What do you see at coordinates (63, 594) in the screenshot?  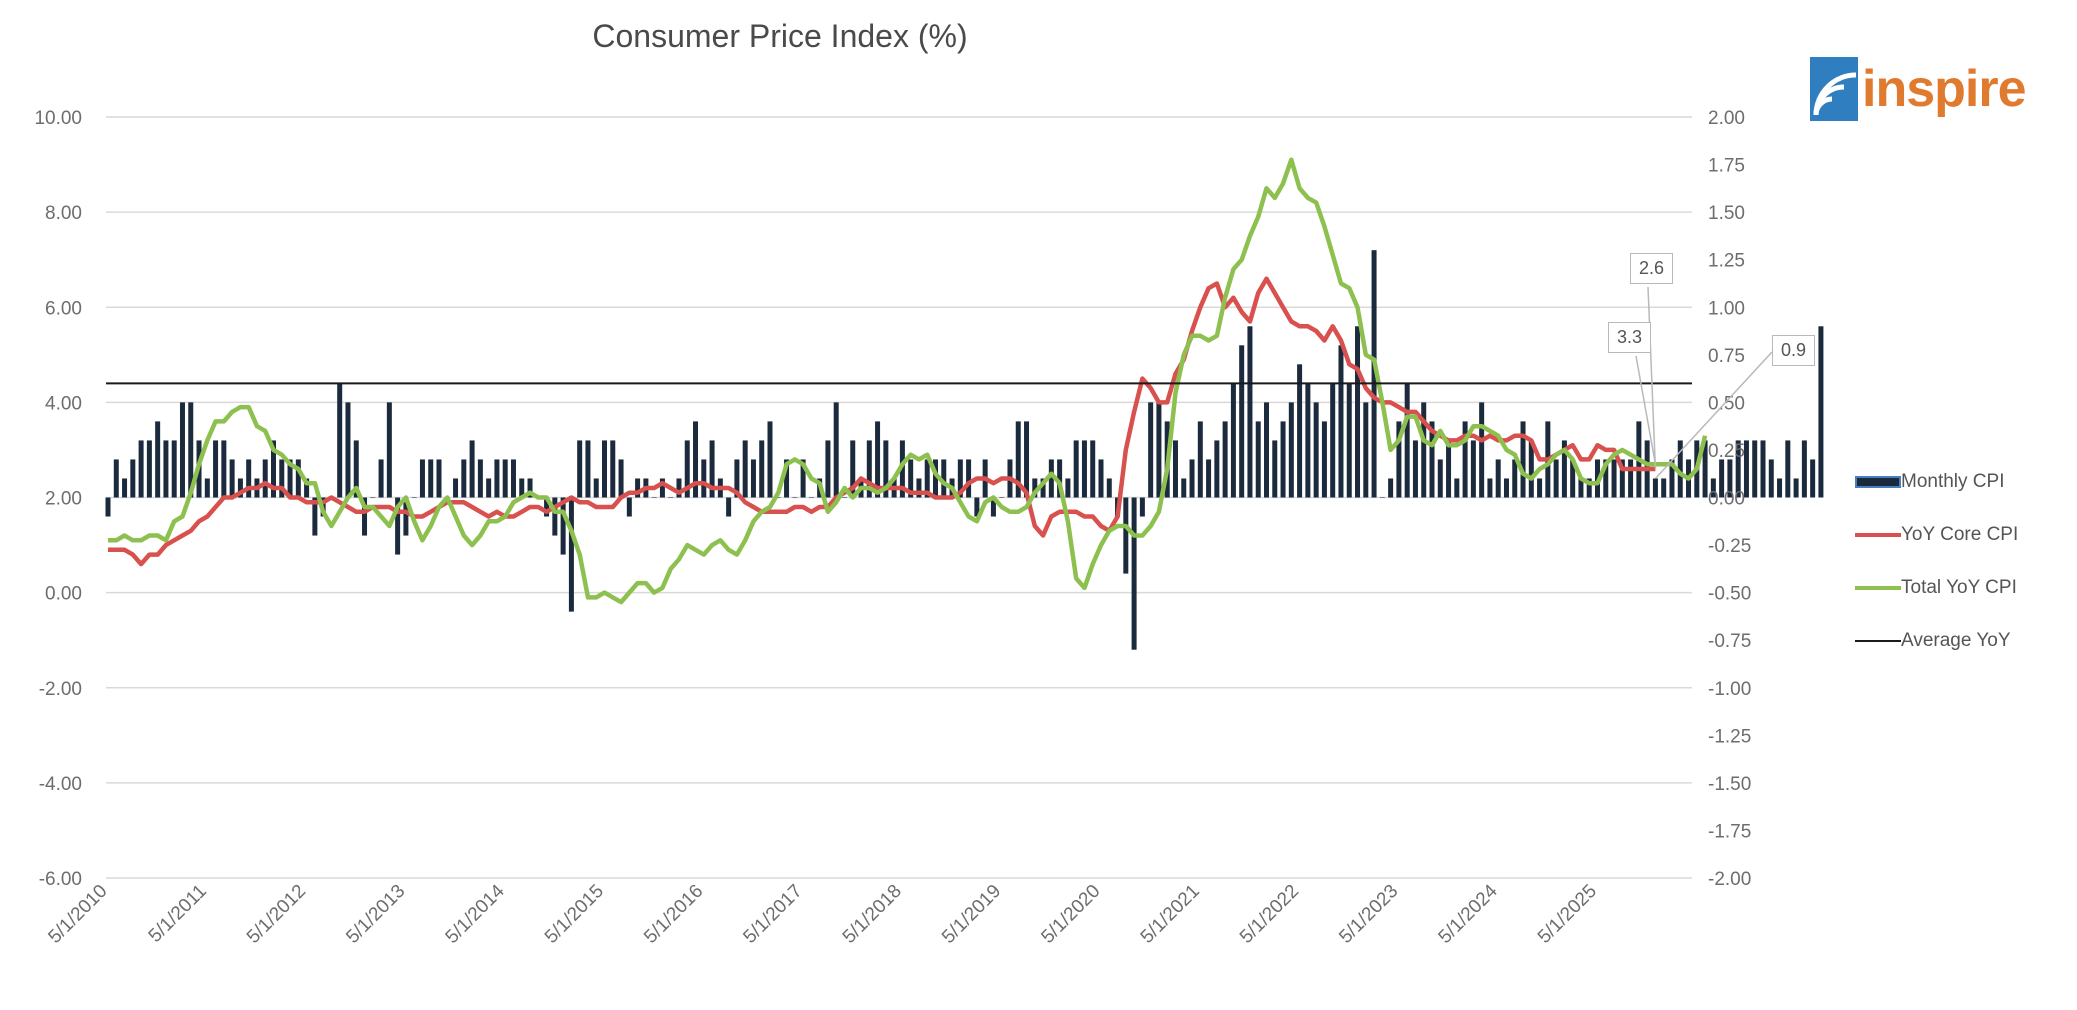 I see `y-left-tick-label: 0.00` at bounding box center [63, 594].